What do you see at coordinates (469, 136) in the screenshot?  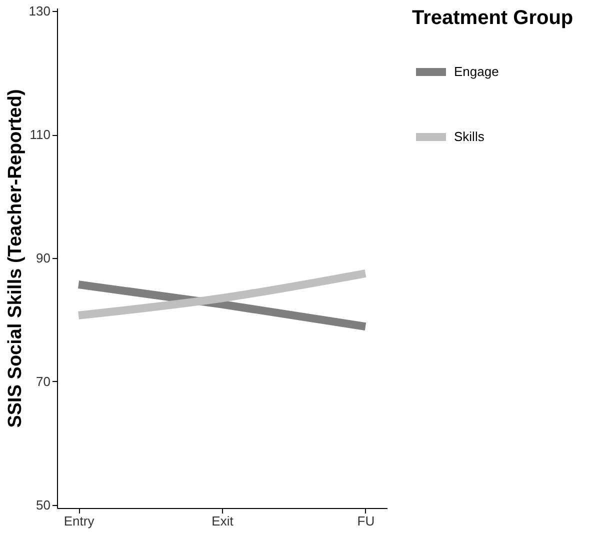 I see `legend-label: Skills` at bounding box center [469, 136].